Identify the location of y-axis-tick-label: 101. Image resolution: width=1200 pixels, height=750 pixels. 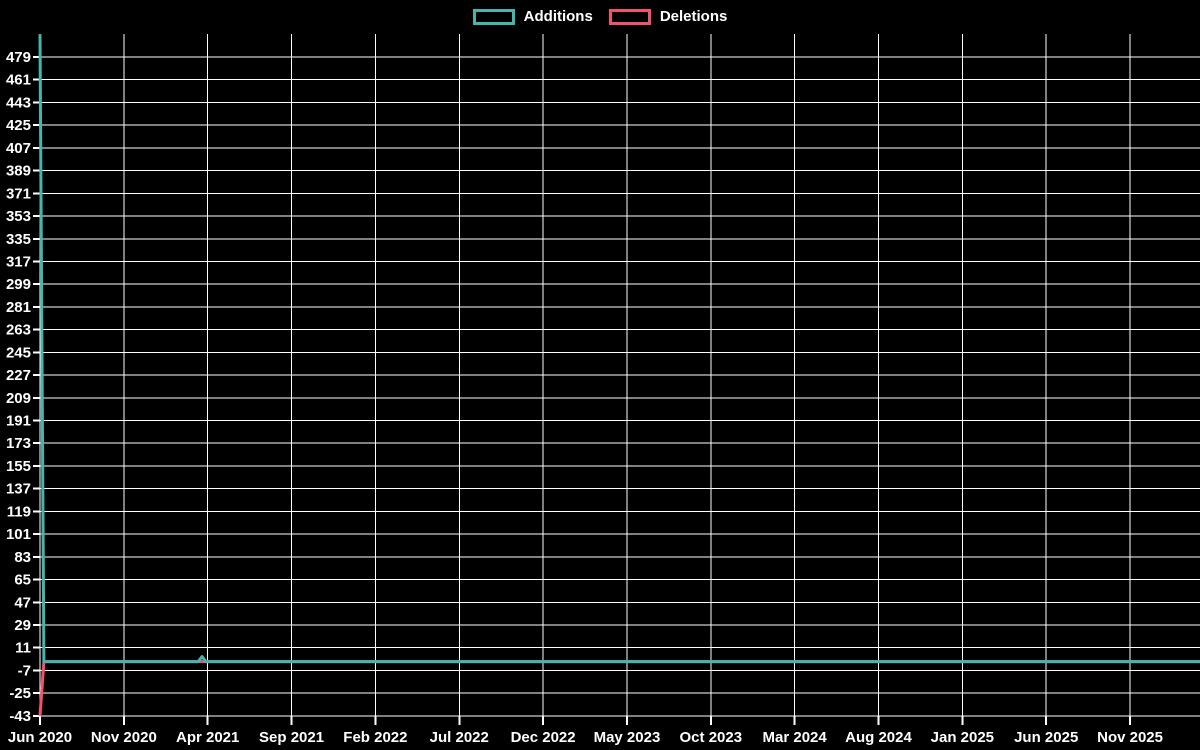
(18, 534).